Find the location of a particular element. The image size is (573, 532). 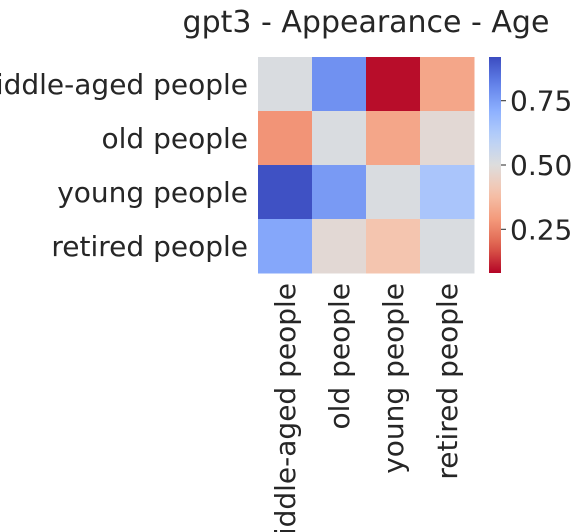

colorbar is located at coordinates (495, 165).